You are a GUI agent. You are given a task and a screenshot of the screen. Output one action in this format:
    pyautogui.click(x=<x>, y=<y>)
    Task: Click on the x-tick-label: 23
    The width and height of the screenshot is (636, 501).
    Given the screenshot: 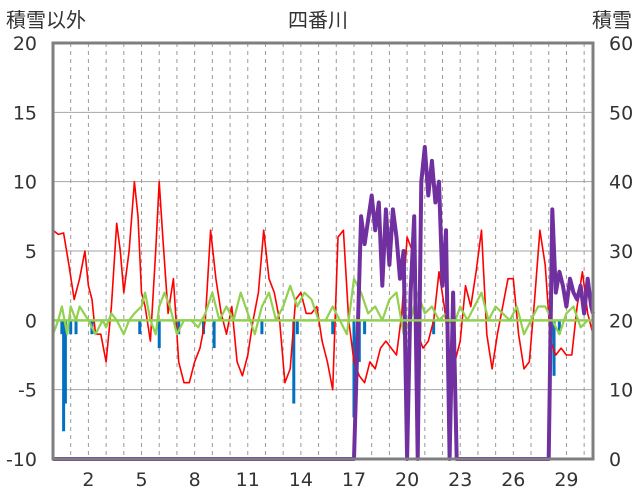 What is the action you would take?
    pyautogui.click(x=460, y=480)
    